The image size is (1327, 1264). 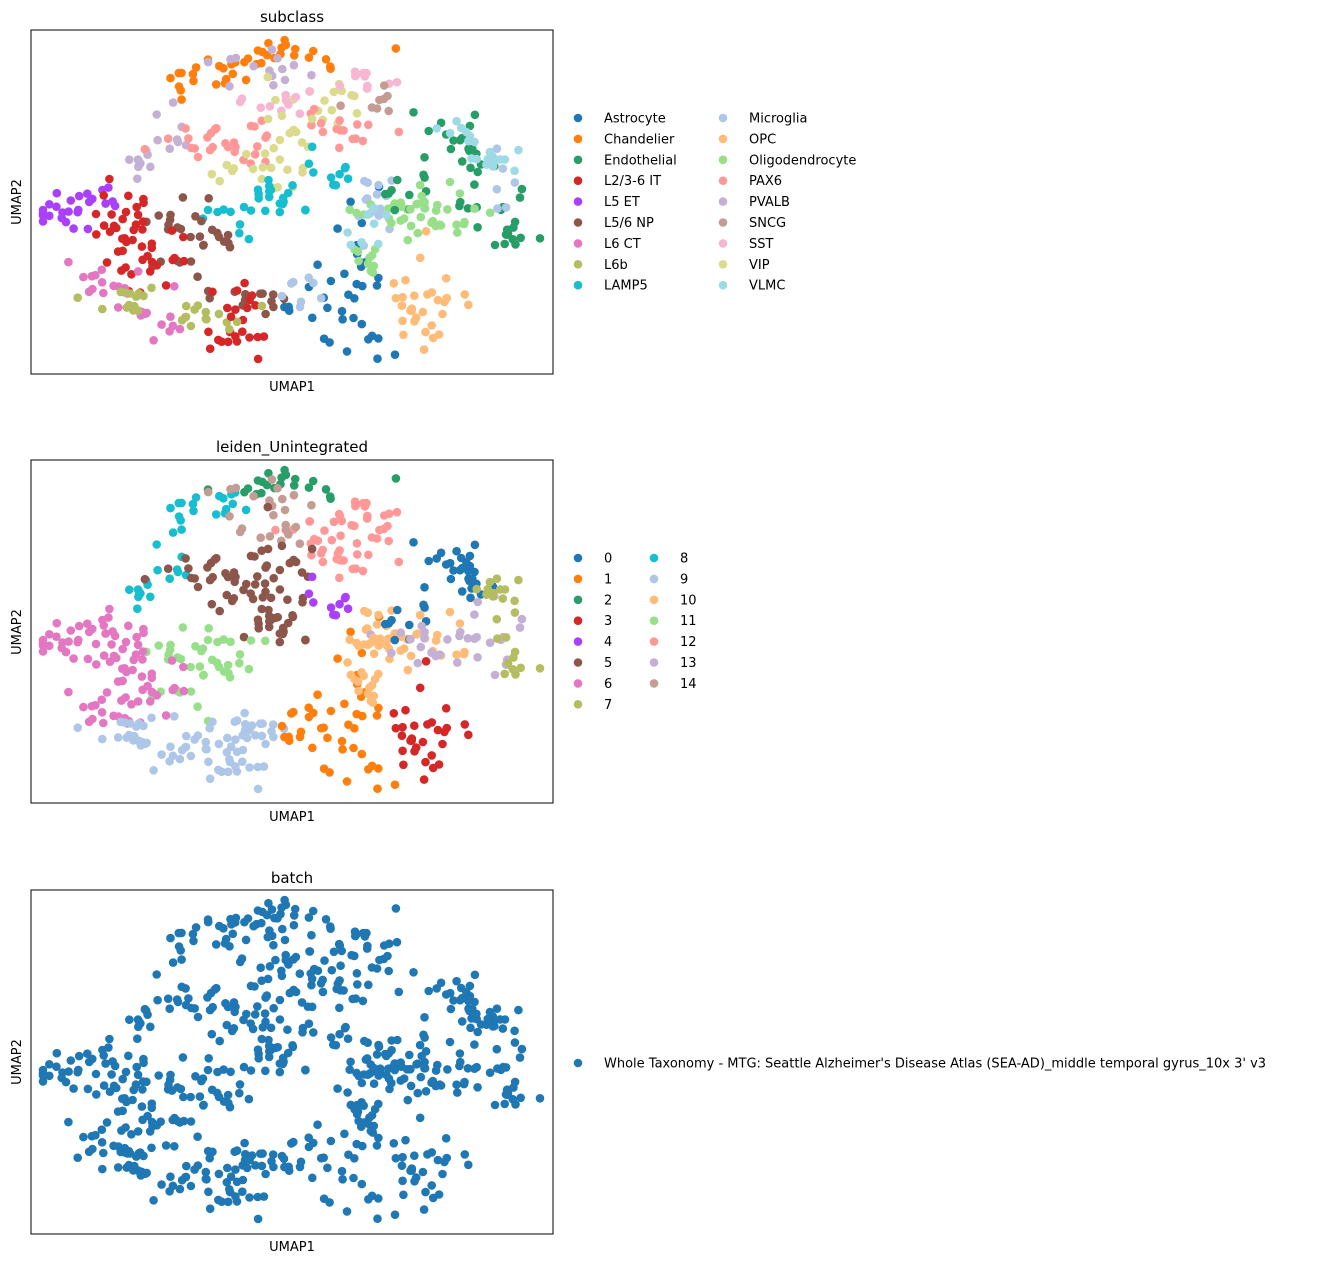 I want to click on legend-item: 3, so click(x=592, y=621).